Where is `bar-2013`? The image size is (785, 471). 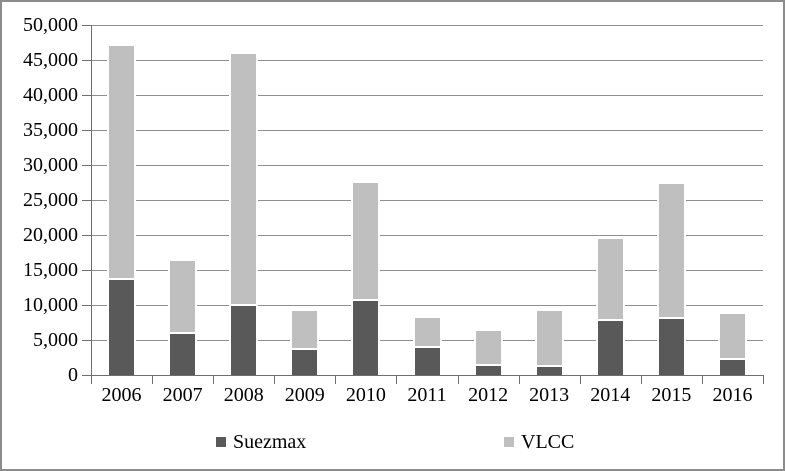 bar-2013 is located at coordinates (549, 342).